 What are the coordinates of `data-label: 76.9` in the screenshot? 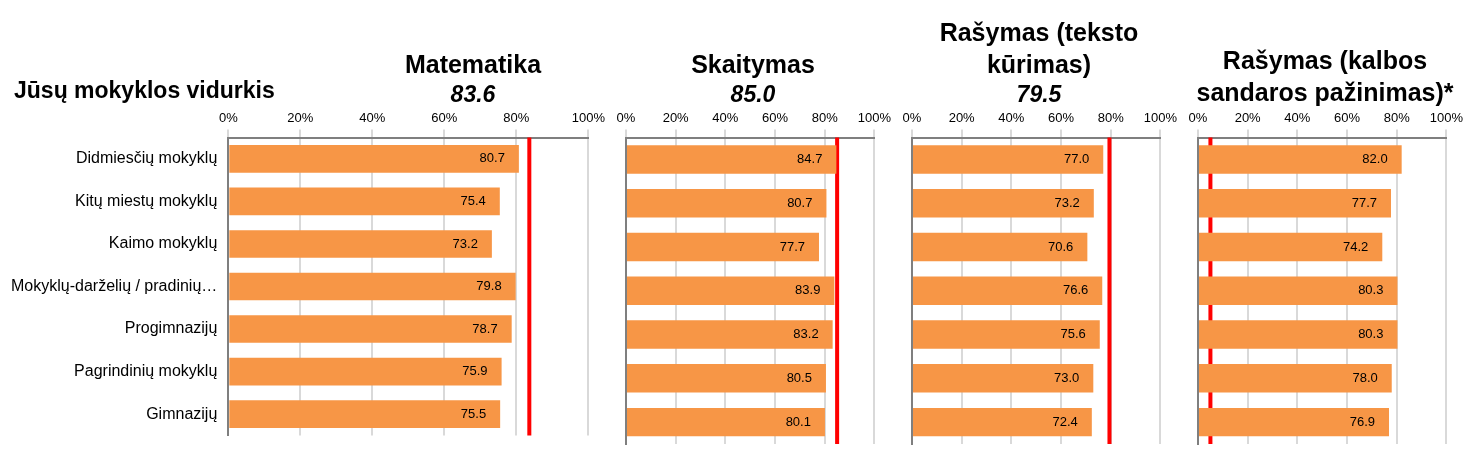 It's located at (1362, 421).